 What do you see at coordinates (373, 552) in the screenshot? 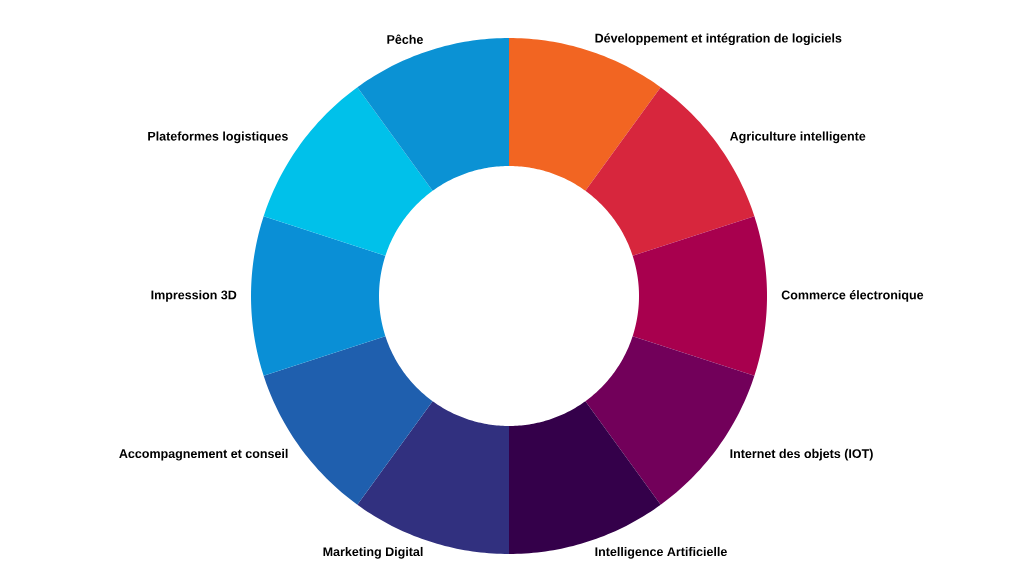
I see `slice-label: Marketing Digital` at bounding box center [373, 552].